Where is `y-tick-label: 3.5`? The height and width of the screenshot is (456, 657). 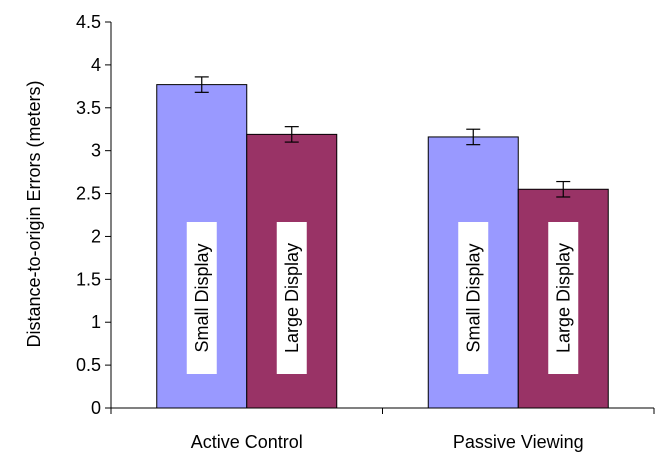
y-tick-label: 3.5 is located at coordinates (88, 108).